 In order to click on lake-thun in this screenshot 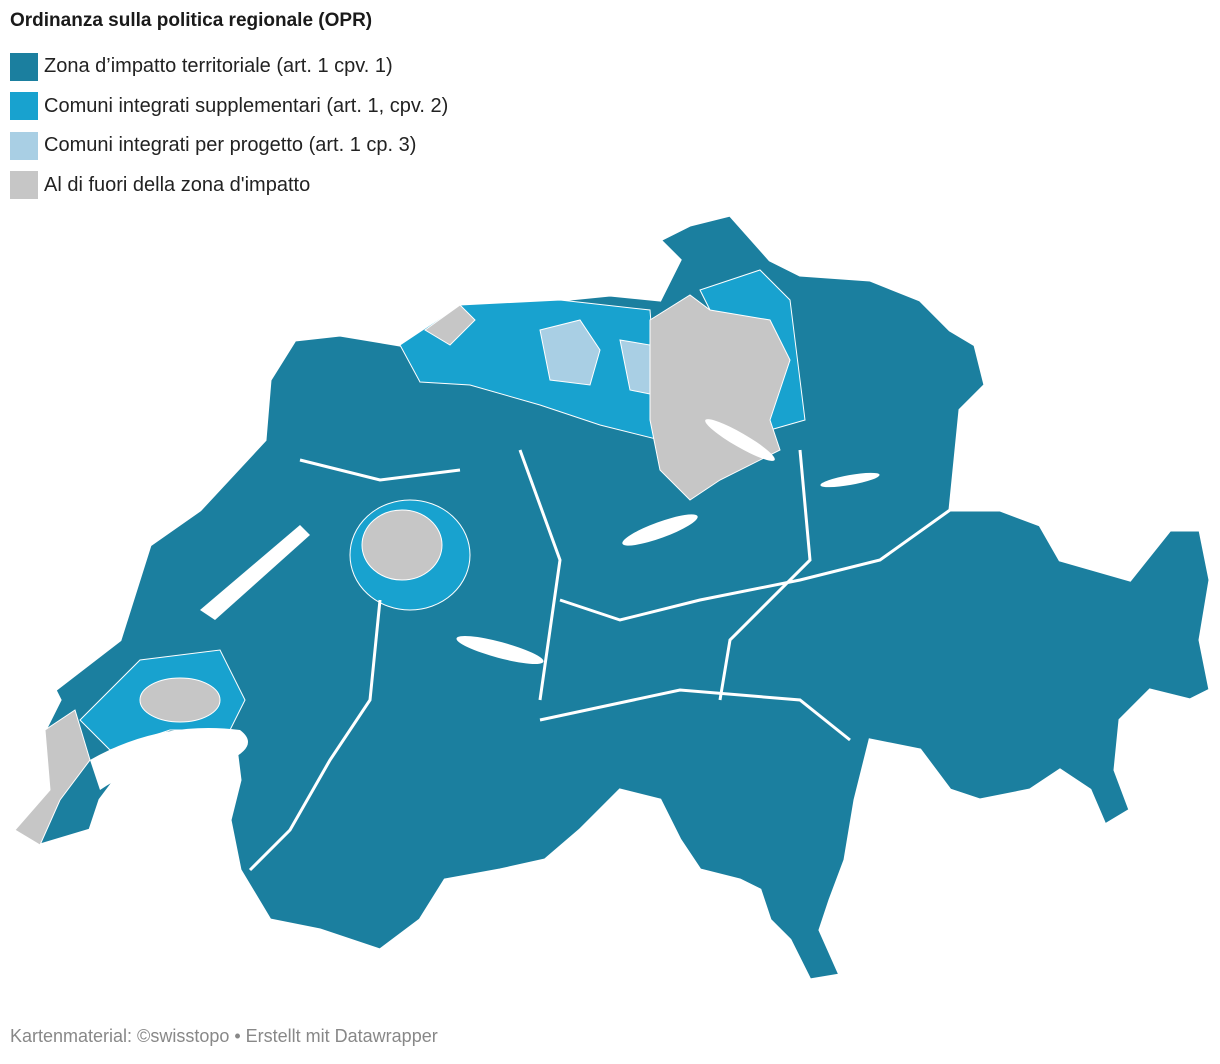, I will do `click(500, 650)`.